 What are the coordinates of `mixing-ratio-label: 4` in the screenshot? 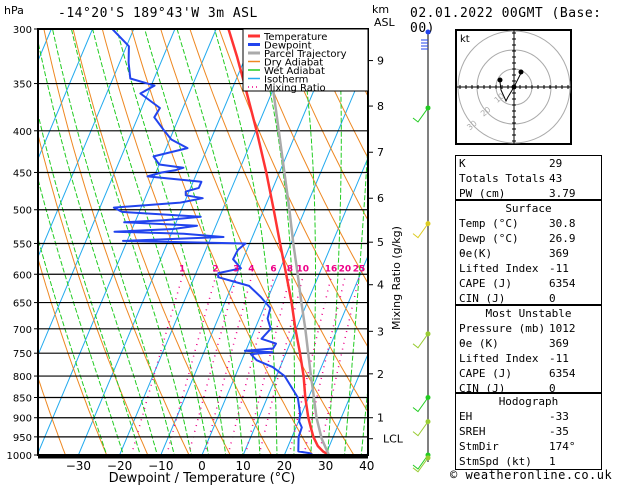 It's located at (251, 269).